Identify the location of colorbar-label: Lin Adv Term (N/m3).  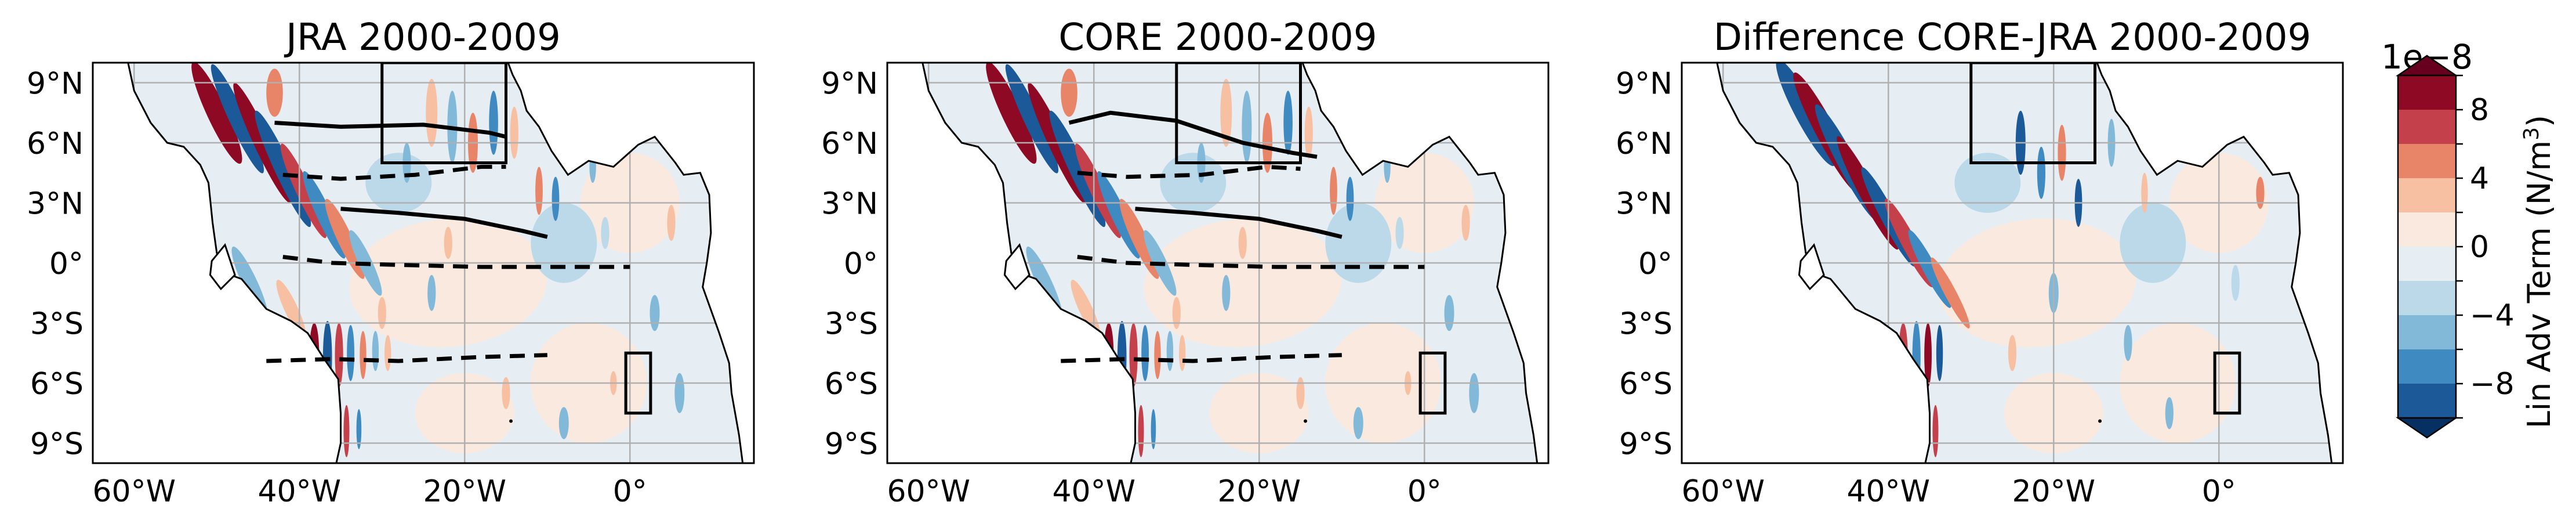
(2539, 271).